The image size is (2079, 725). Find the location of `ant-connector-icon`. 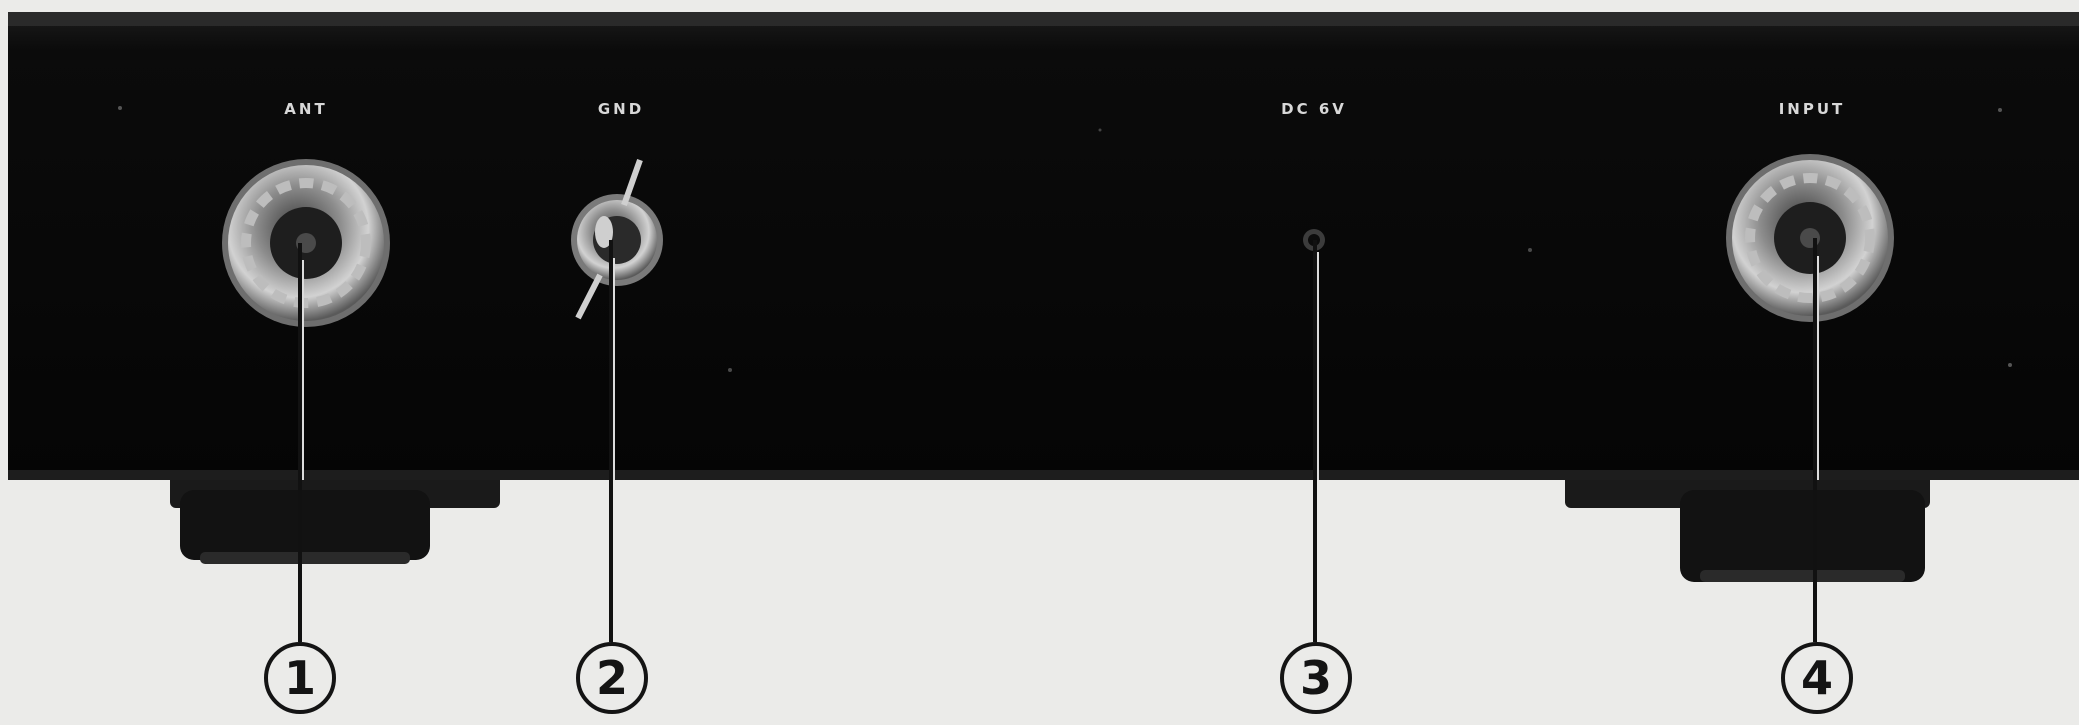

ant-connector-icon is located at coordinates (306, 243).